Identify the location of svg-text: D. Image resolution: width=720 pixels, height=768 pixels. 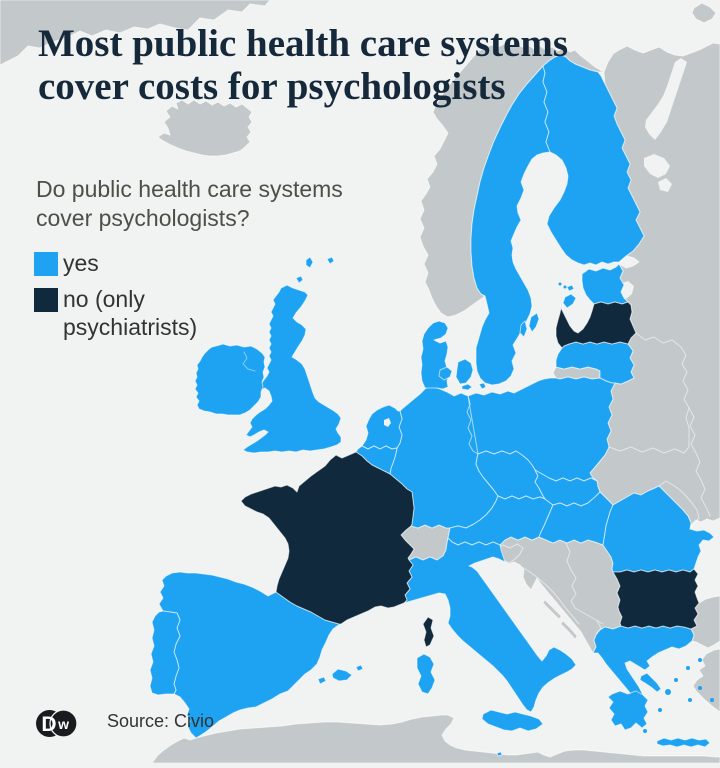
(48, 724).